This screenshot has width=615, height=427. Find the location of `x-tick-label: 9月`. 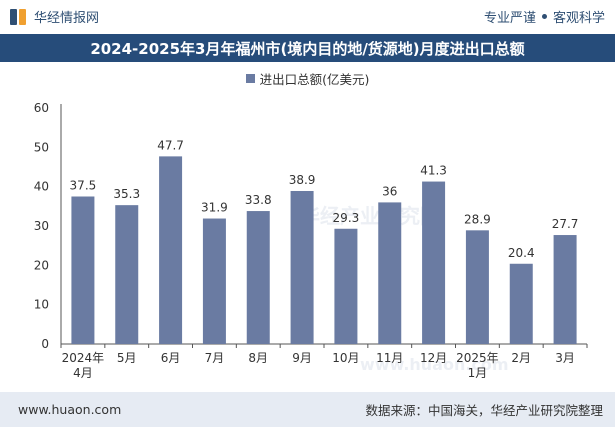

x-tick-label: 9月 is located at coordinates (302, 358).